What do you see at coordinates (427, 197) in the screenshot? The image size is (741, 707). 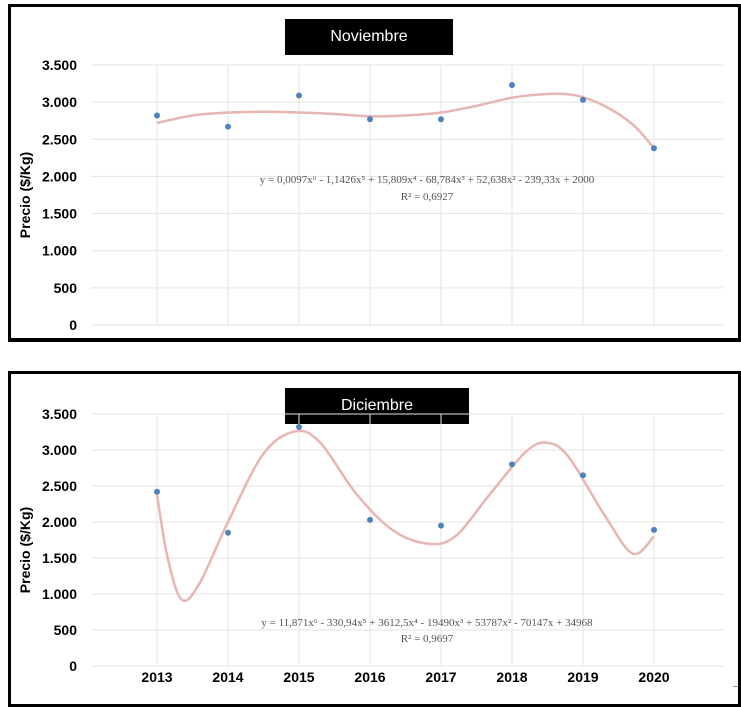 I see `trendline-r2: R² = 0,6927` at bounding box center [427, 197].